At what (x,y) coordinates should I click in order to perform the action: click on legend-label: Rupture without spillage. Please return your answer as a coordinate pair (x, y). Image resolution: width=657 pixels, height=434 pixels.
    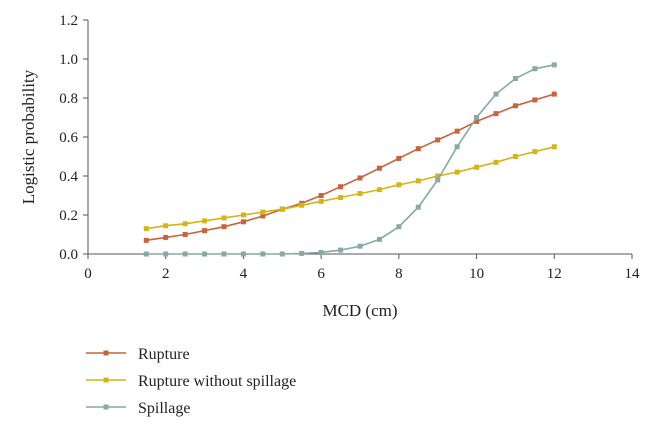
    Looking at the image, I should click on (217, 381).